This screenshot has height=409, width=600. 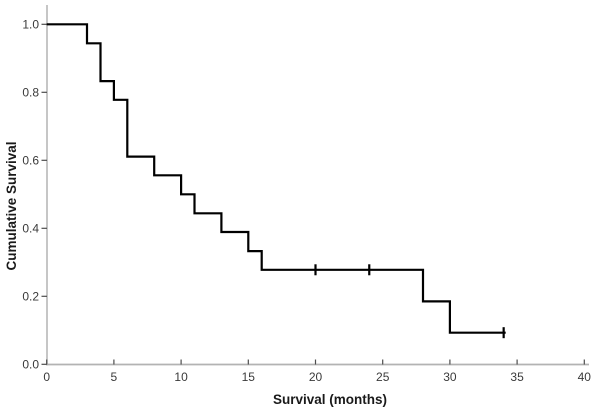 I want to click on y-tick-label: 0.8, so click(x=30, y=92).